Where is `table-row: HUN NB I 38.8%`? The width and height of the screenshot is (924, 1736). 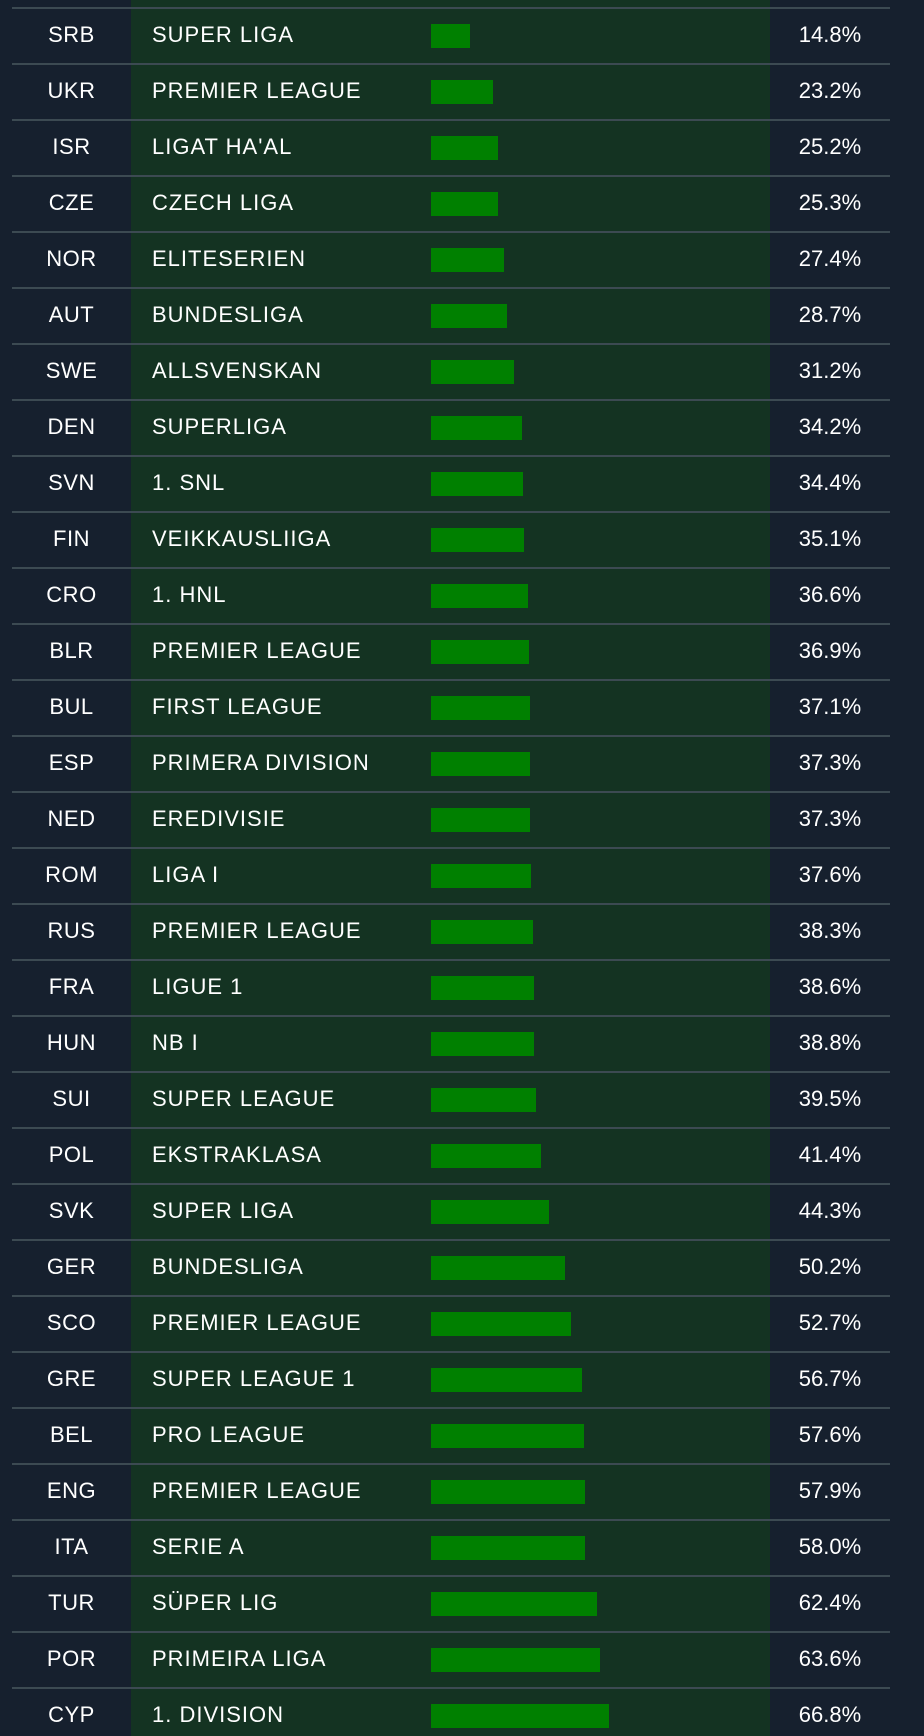
table-row: HUN NB I 38.8% is located at coordinates (462, 1044).